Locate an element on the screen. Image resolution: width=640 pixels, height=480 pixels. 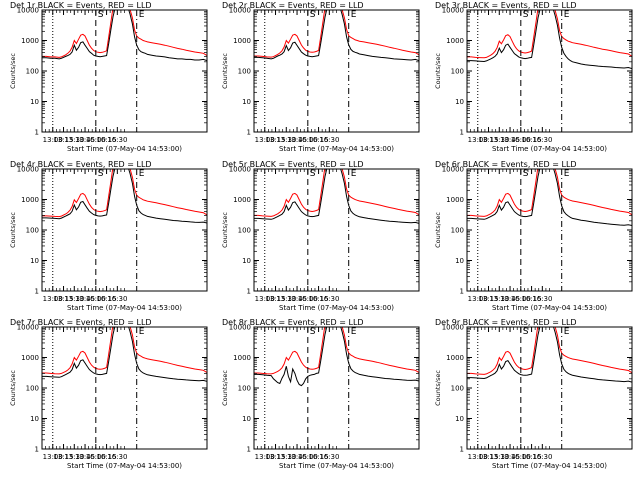
panel-title: Det 1r BLACK = Events, RED = LLD is located at coordinates (81, 5).